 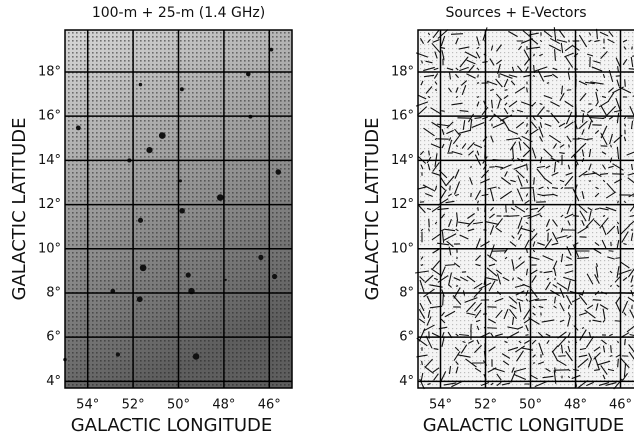 What do you see at coordinates (516, 13) in the screenshot?
I see `panel-title: Sources + E-Vectors` at bounding box center [516, 13].